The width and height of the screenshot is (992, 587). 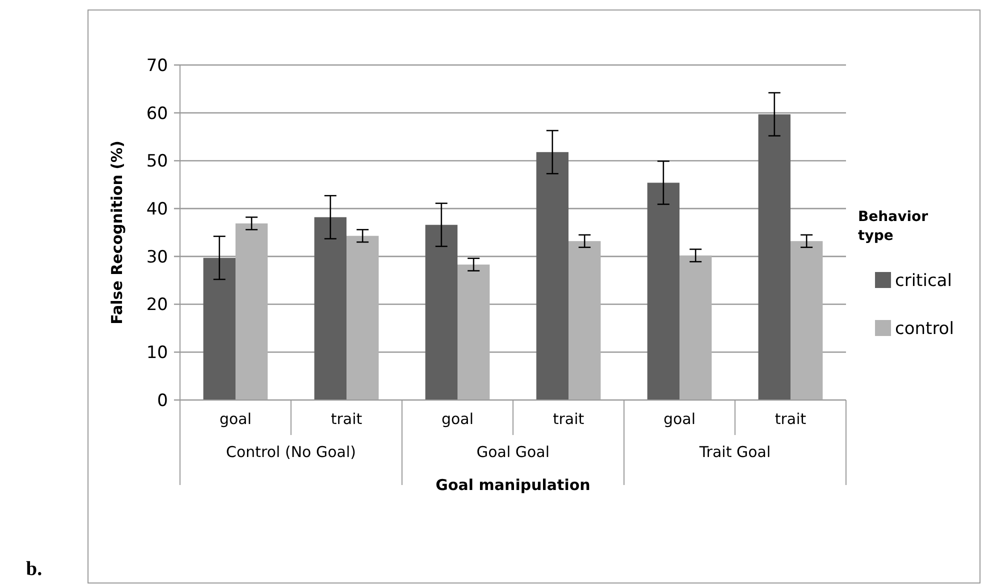 I want to click on text: Trait Goal, so click(x=734, y=452).